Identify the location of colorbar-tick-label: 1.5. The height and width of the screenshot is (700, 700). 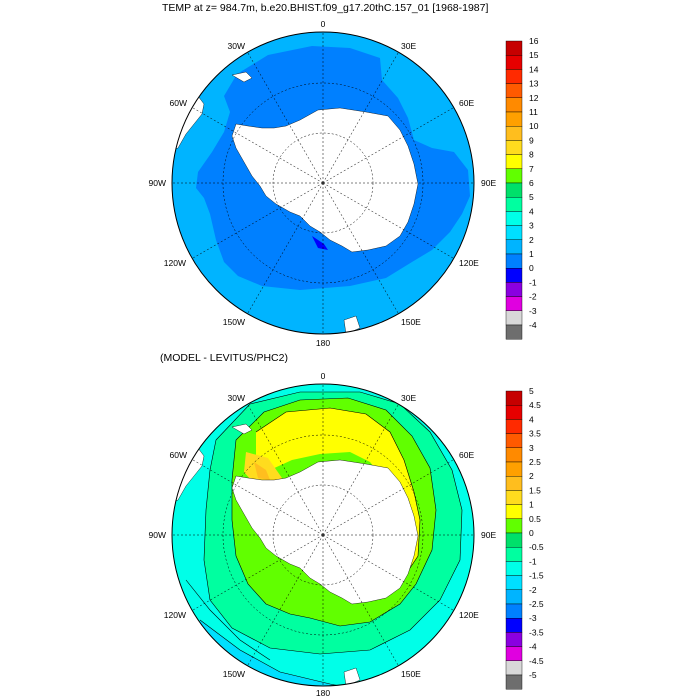
(535, 490).